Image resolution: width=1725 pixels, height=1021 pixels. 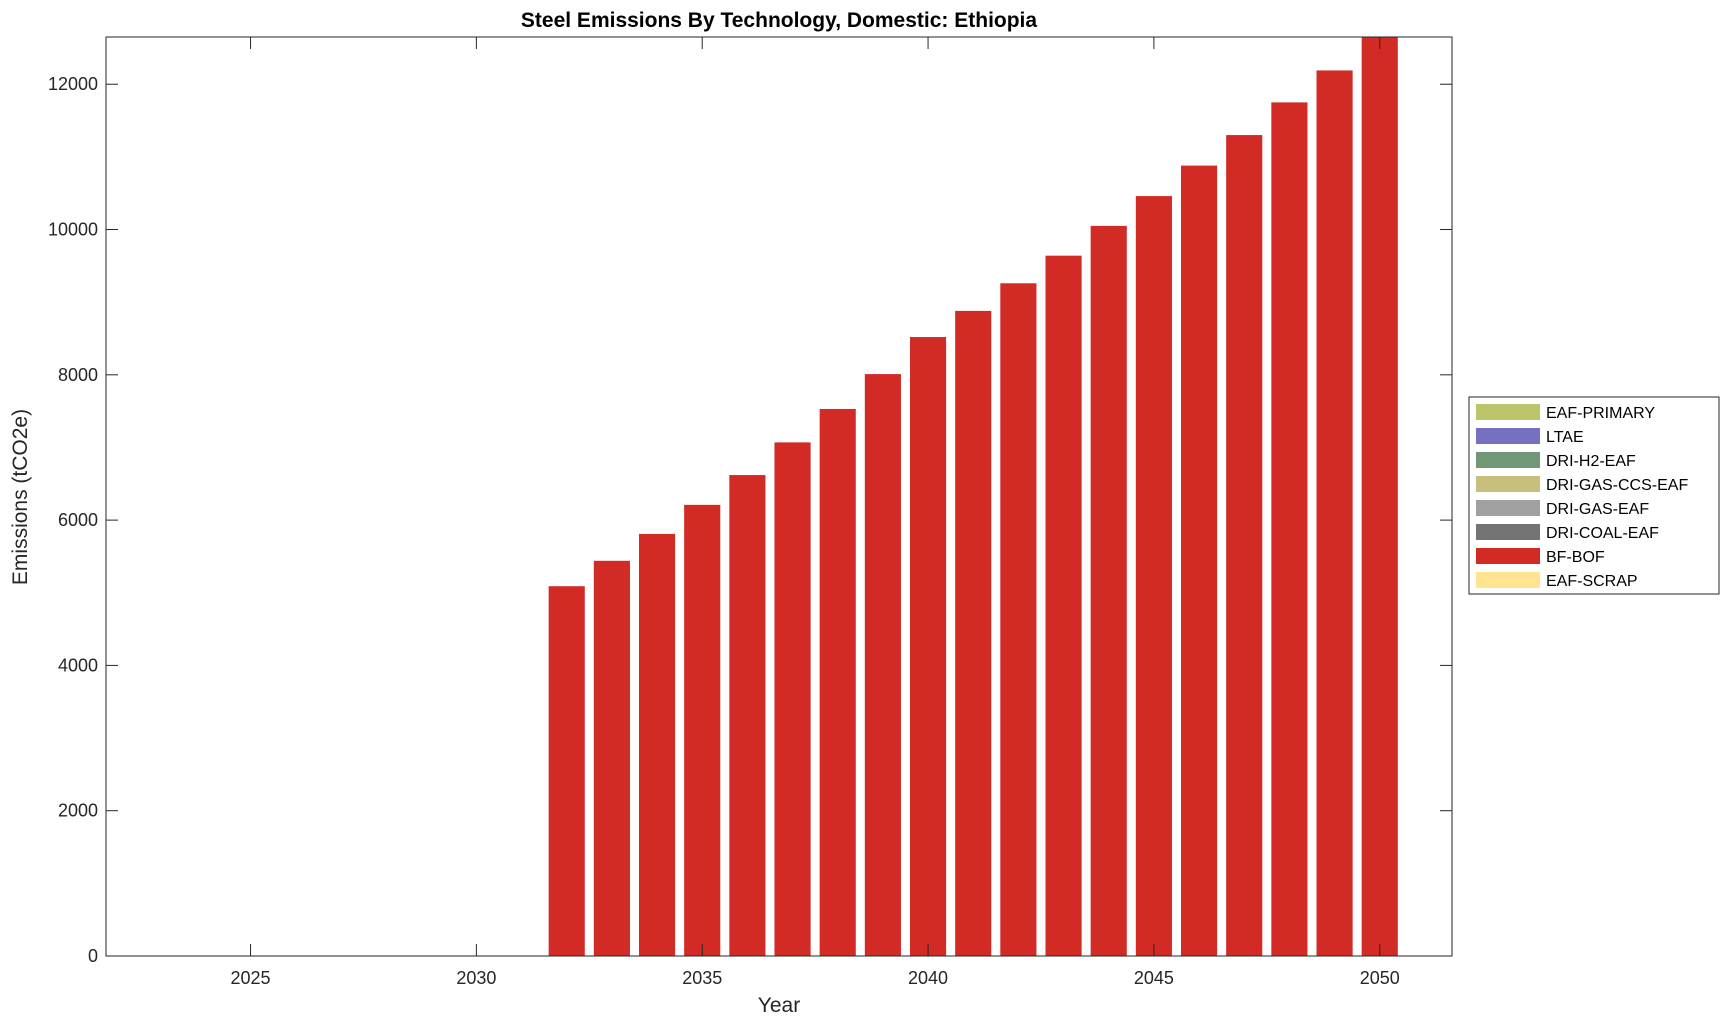 What do you see at coordinates (1508, 508) in the screenshot?
I see `legend-swatch-dri-gas-eaf` at bounding box center [1508, 508].